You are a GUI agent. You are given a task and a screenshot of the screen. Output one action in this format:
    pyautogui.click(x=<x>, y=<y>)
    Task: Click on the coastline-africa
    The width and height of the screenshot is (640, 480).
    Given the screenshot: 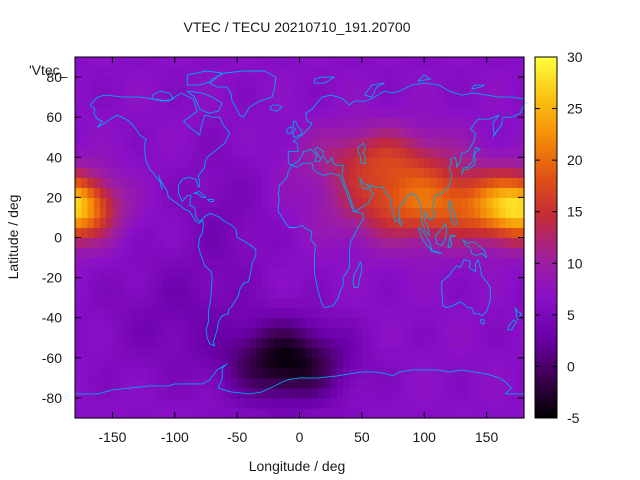 What is the action you would take?
    pyautogui.click(x=320, y=235)
    